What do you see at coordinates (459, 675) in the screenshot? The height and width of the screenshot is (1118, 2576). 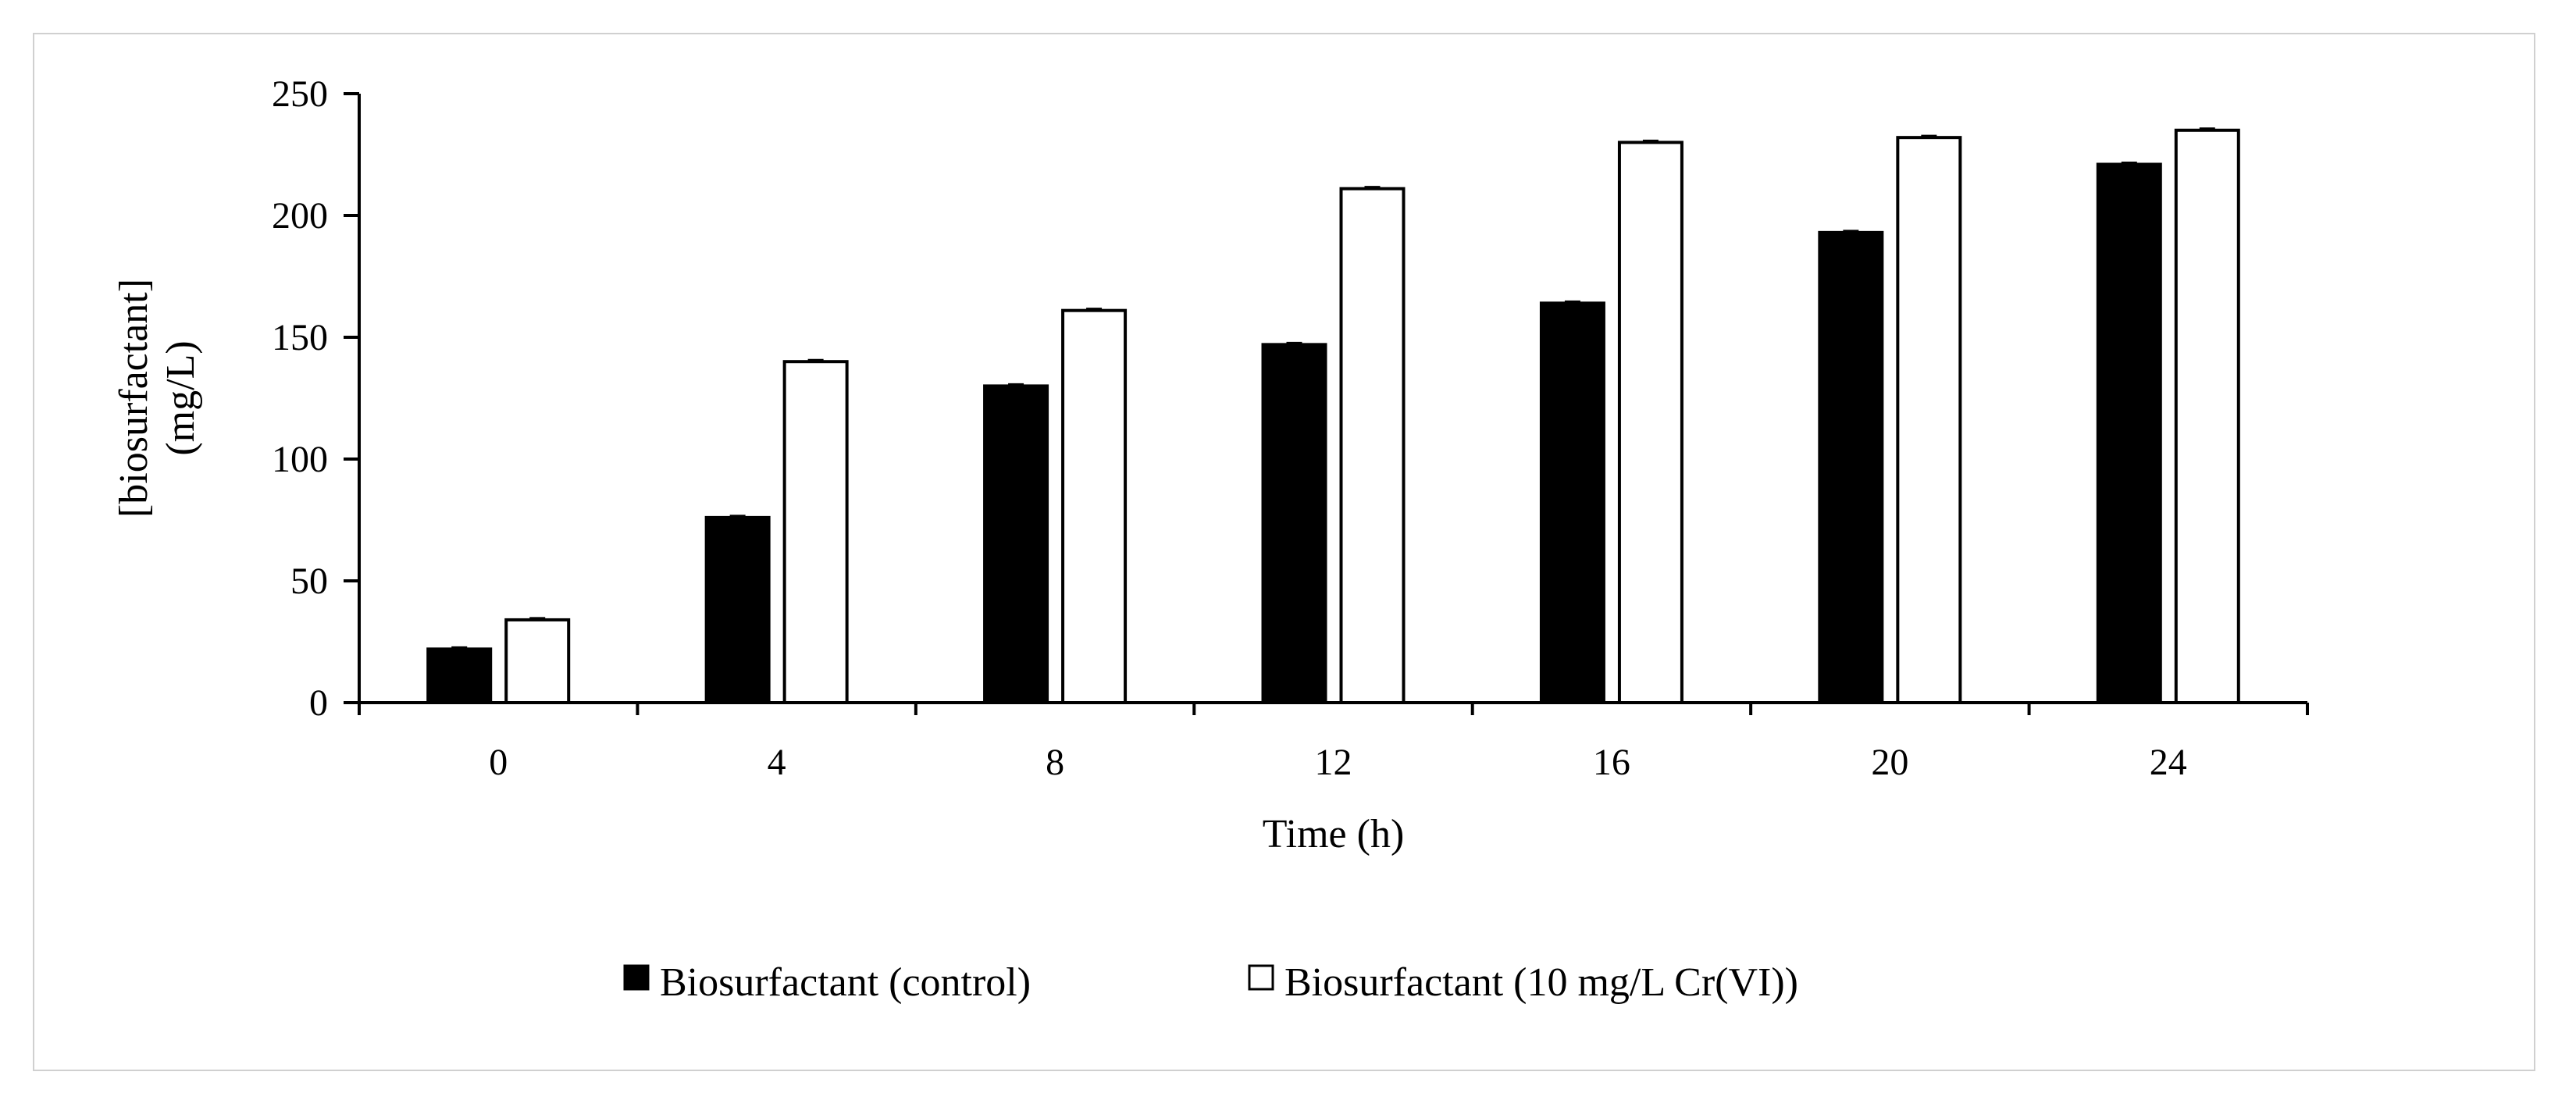 I see `bar-series0-t0` at bounding box center [459, 675].